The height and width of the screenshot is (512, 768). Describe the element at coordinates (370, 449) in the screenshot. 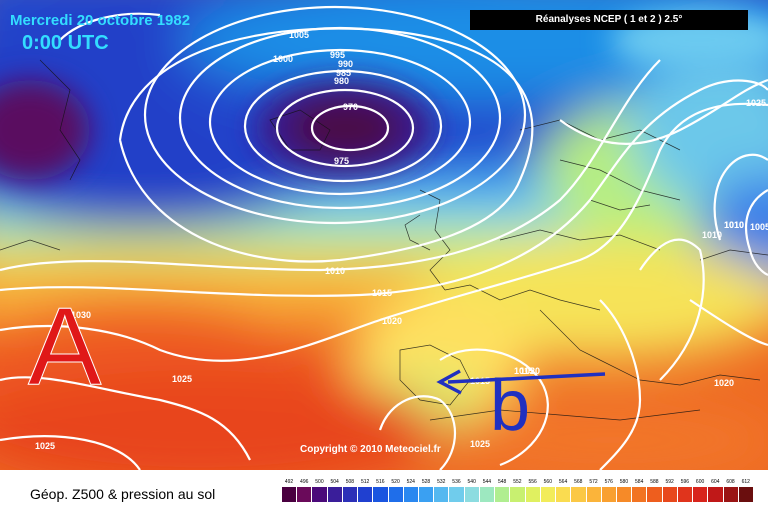

I see `copyright-notice: Copyright © 2010 Meteociel.fr` at that location.